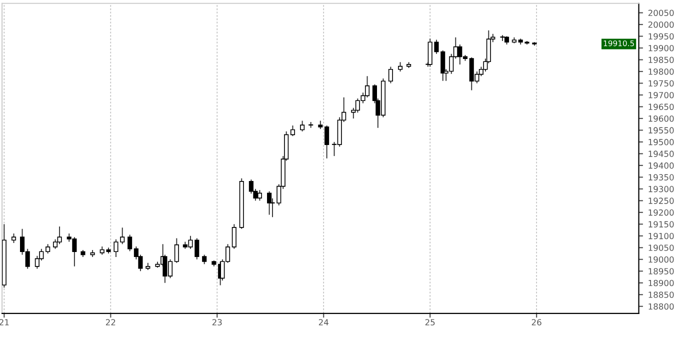 Image resolution: width=681 pixels, height=337 pixels. I want to click on x-tick-label: 23, so click(217, 322).